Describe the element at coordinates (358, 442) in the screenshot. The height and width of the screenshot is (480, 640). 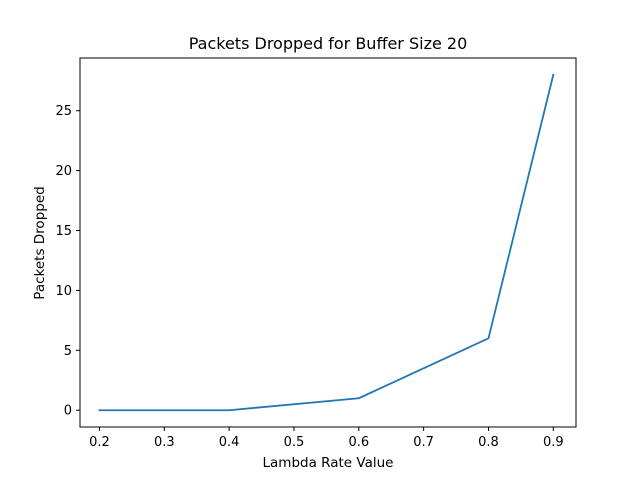
I see `x-tick-label: 0.6` at that location.